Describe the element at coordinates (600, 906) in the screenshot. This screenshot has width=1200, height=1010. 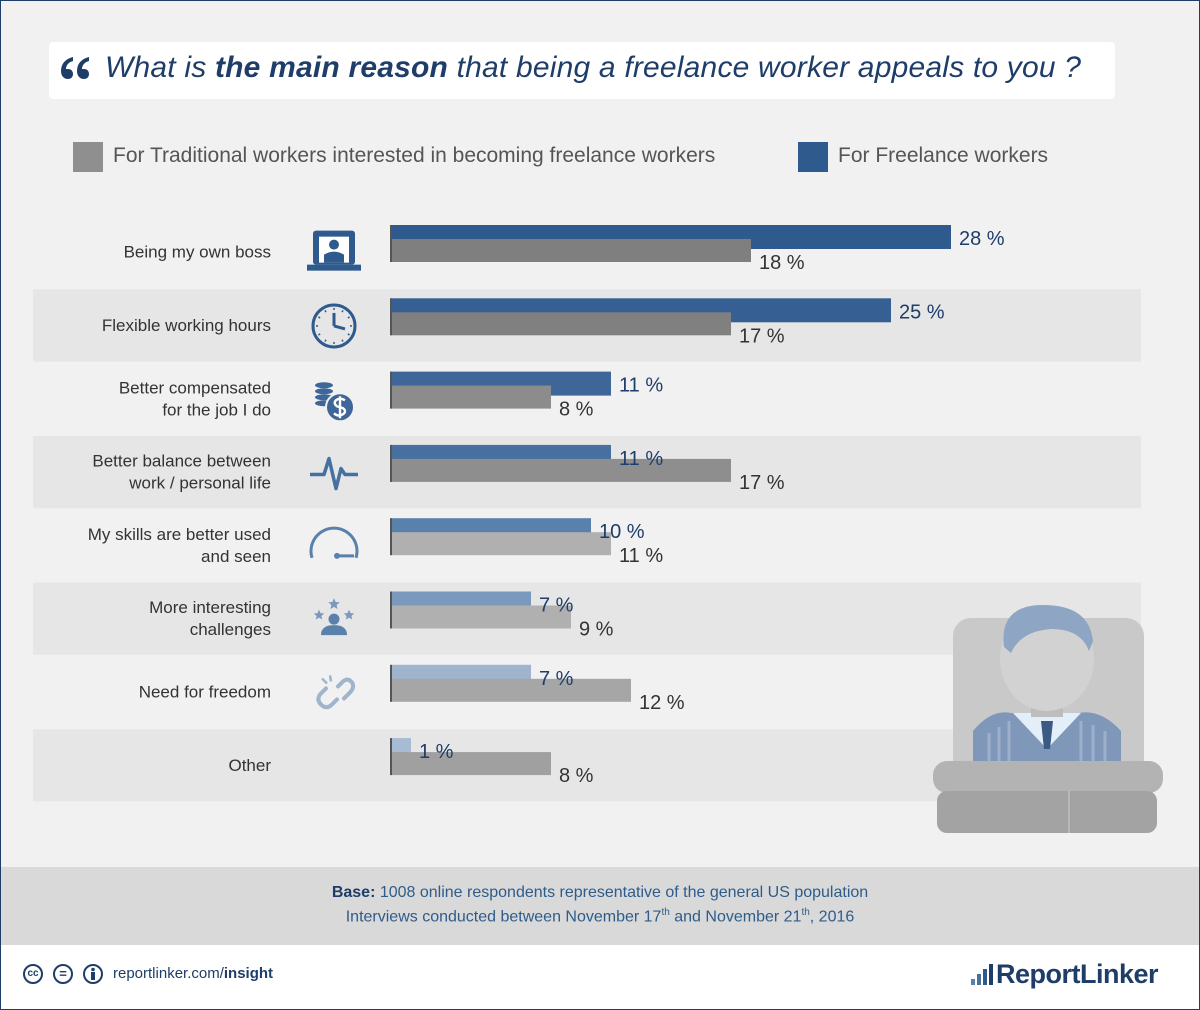
I see `base-strip` at that location.